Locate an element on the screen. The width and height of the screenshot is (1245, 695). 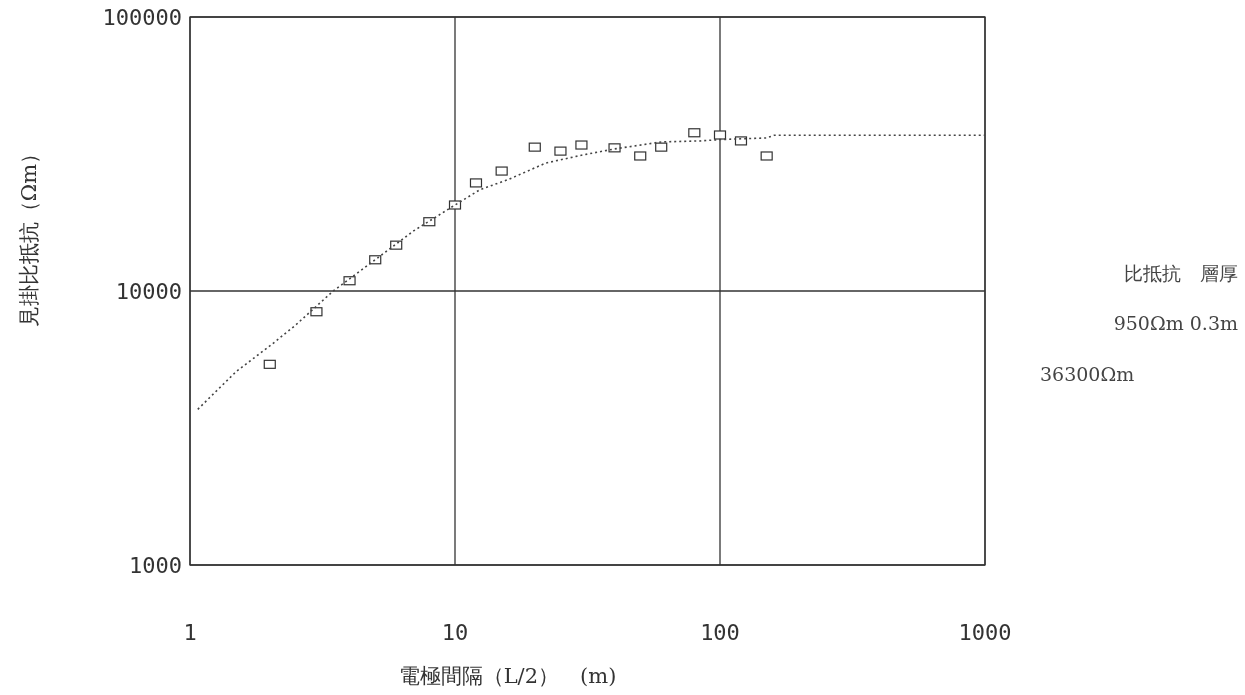
x-tick-label: 1000 is located at coordinates (985, 632).